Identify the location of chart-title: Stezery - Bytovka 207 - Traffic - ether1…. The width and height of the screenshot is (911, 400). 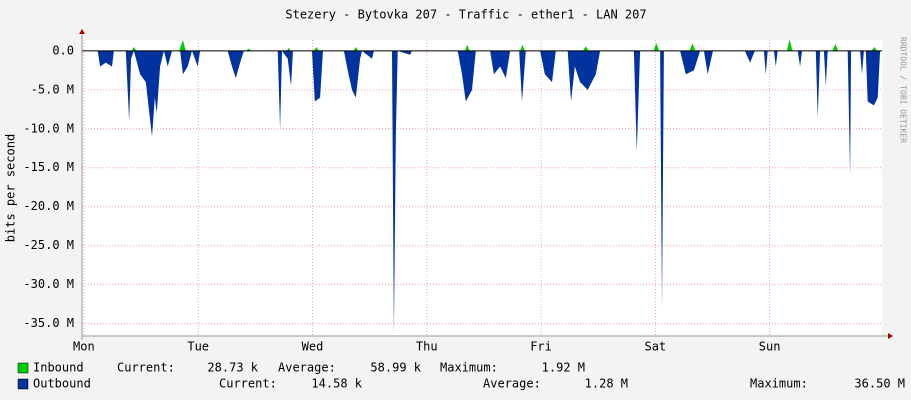
(465, 15).